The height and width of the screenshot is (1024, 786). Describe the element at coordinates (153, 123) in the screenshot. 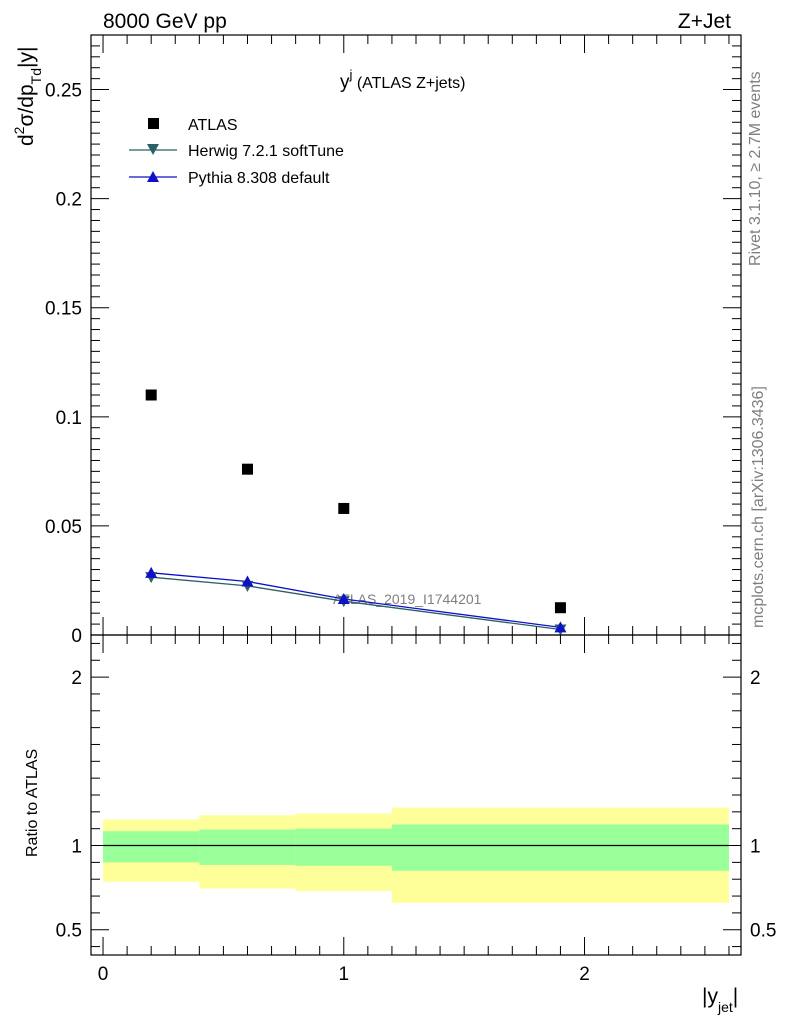

I see `legend-marker-atlas` at that location.